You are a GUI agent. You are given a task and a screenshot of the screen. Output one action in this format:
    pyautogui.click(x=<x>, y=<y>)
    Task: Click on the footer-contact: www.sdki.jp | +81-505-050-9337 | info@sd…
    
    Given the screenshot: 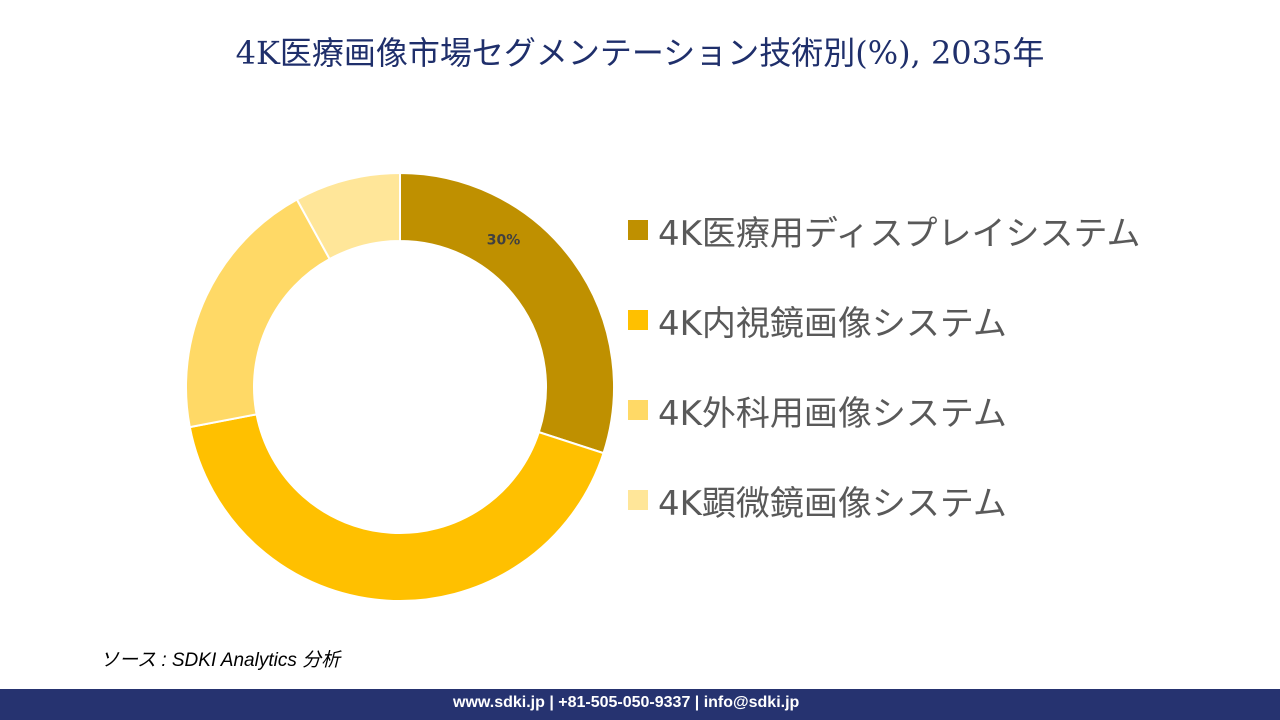 What is the action you would take?
    pyautogui.click(x=626, y=702)
    